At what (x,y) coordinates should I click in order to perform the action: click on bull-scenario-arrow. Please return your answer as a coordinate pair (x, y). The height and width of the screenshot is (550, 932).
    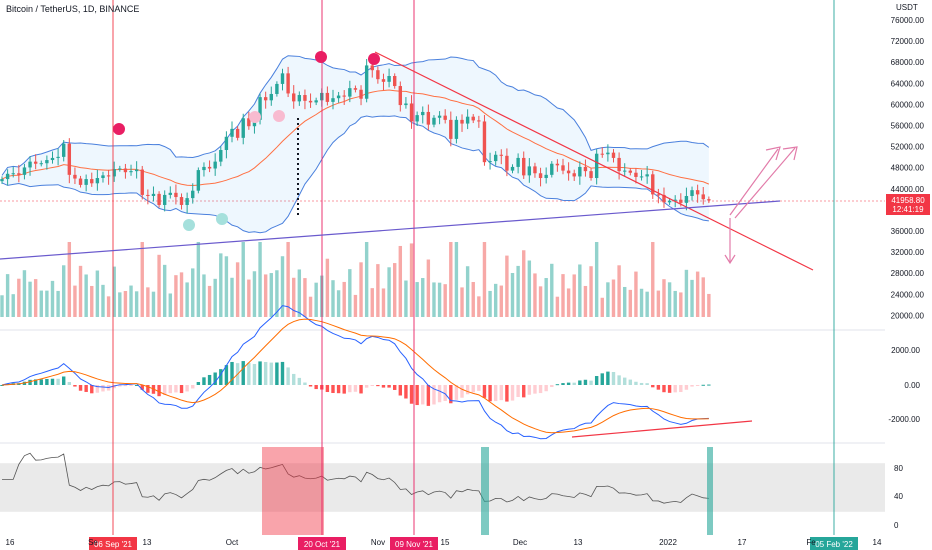
    Looking at the image, I should click on (754, 182).